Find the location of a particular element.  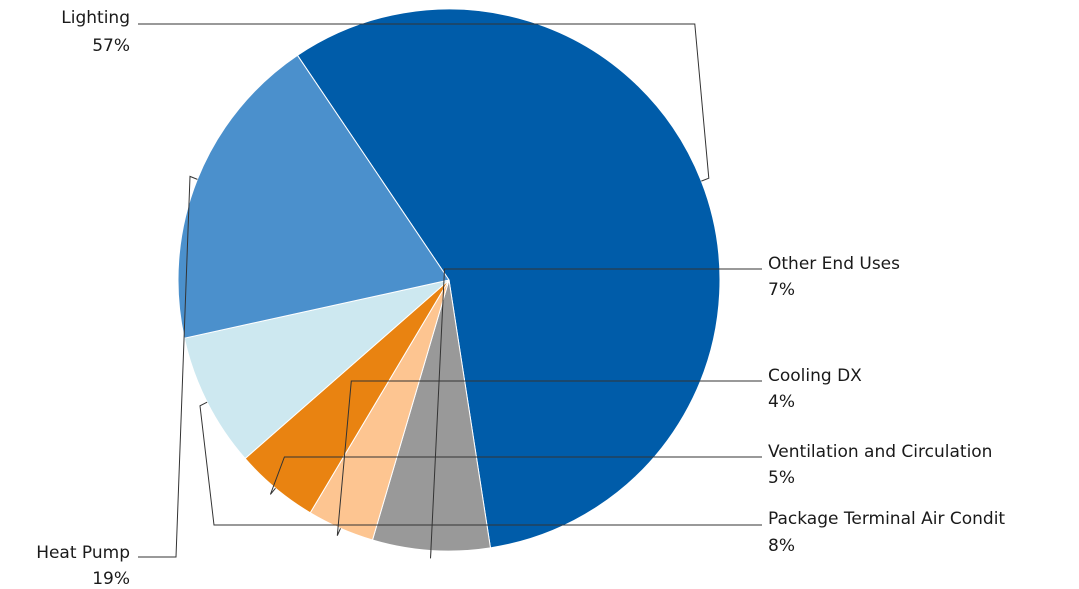

leader-line-lighting is located at coordinates (424, 102).